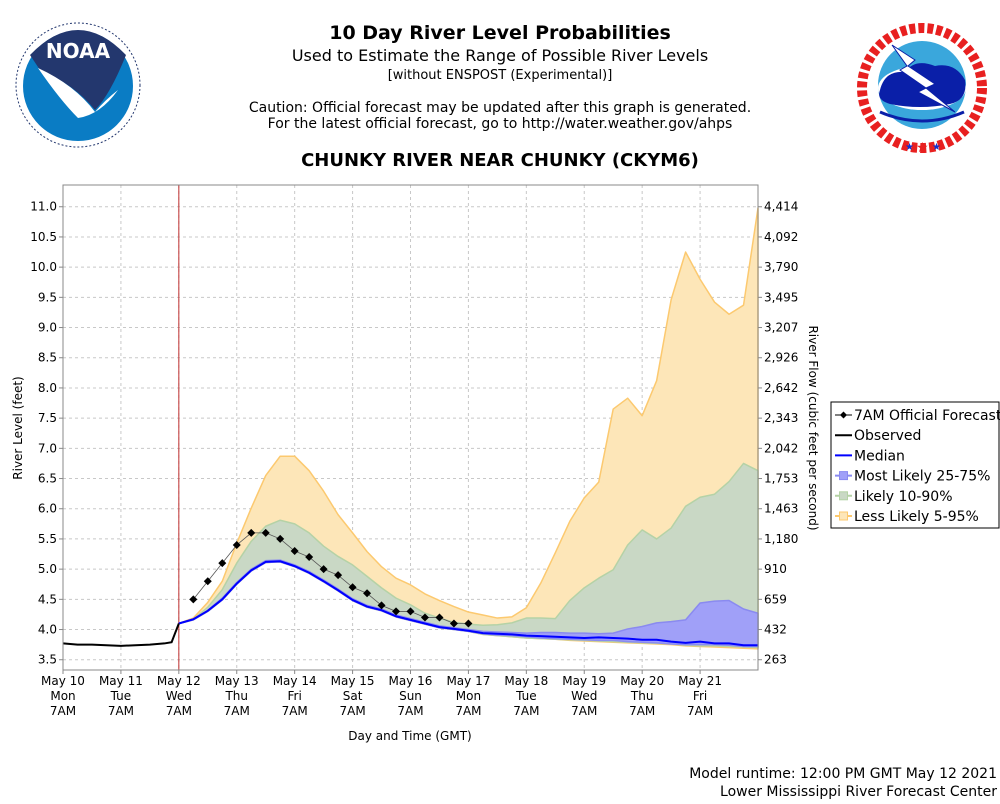  Describe the element at coordinates (584, 681) in the screenshot. I see `x-tick-label: May 19` at that location.